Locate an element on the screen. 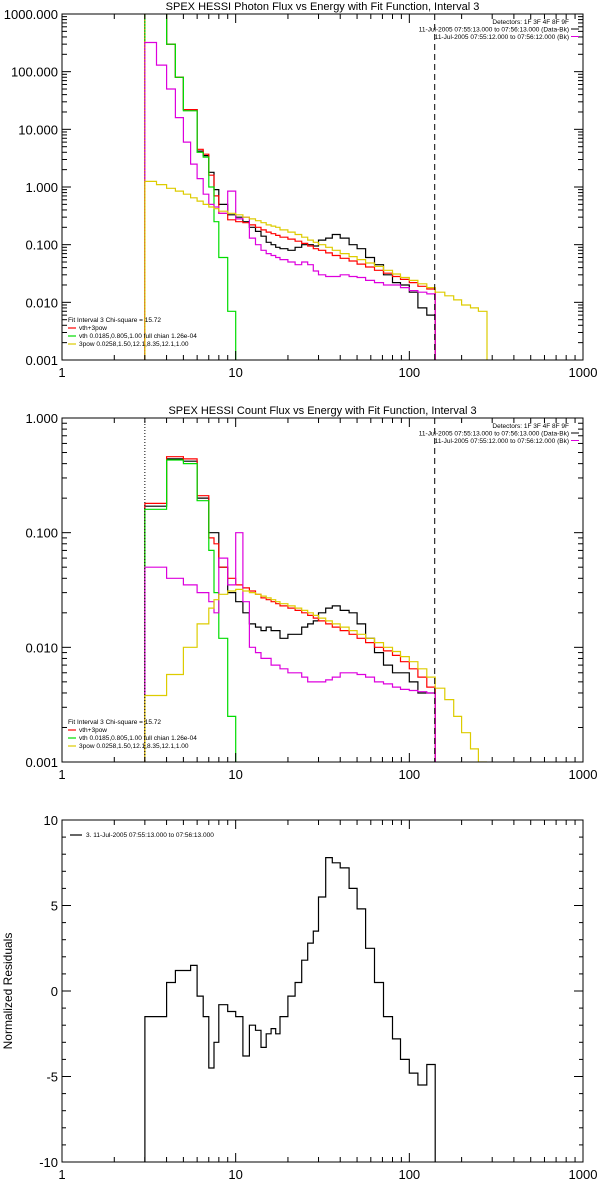  y-tick-label: 100.000 is located at coordinates (34, 72).